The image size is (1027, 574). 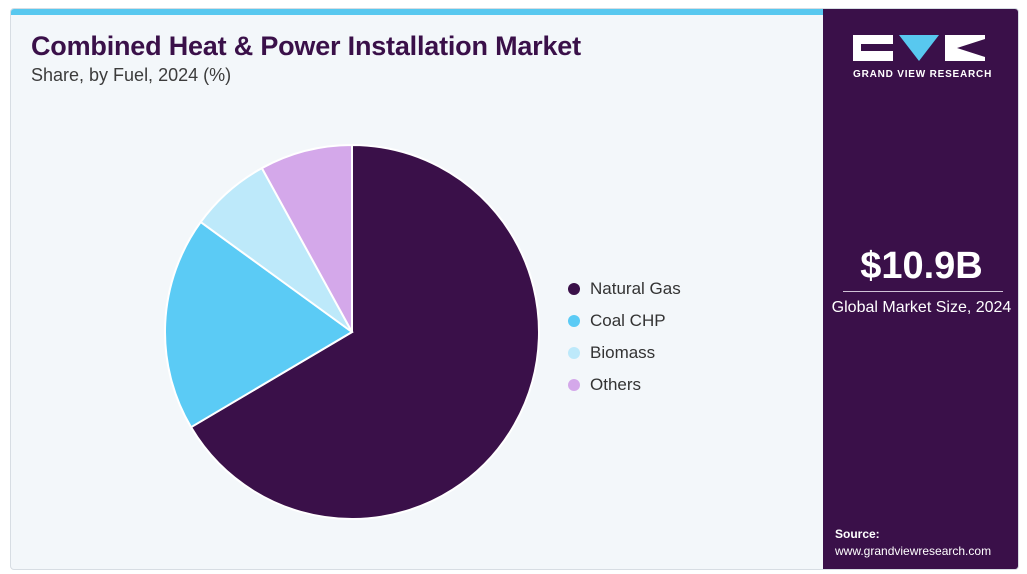 I want to click on legend-item-natural-gas: Natural Gas, so click(x=624, y=289).